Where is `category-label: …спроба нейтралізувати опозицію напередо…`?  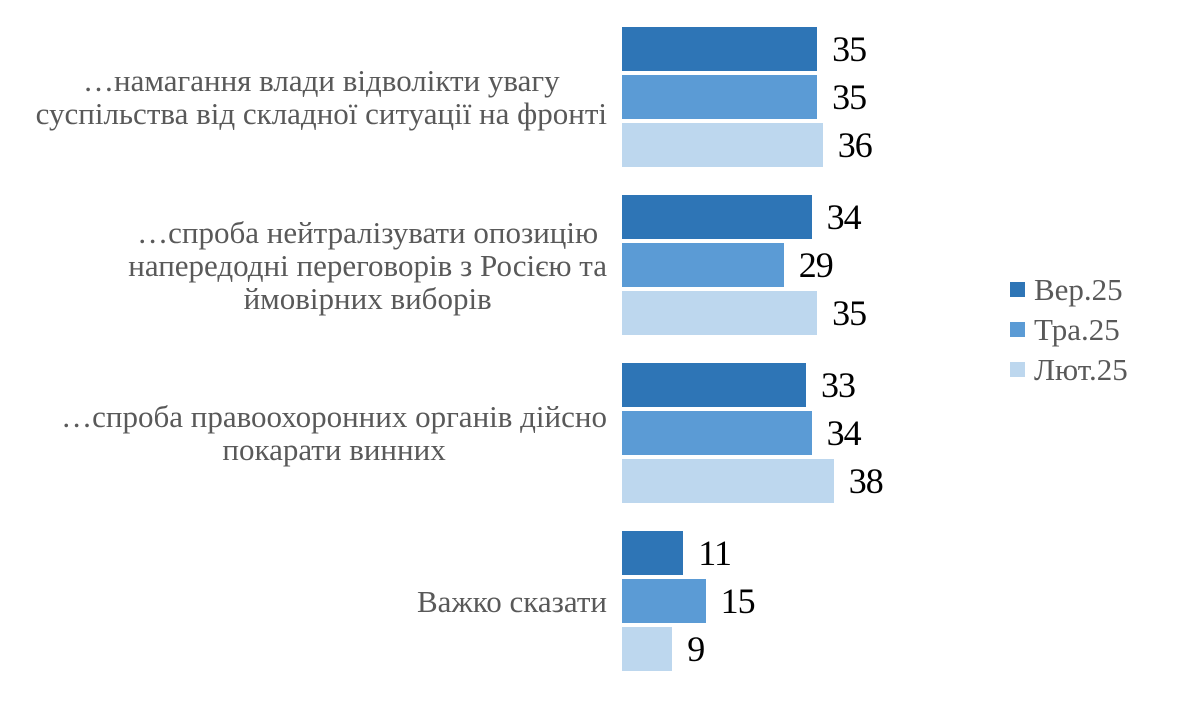 category-label: …спроба нейтралізувати опозицію напередо… is located at coordinates (367, 265).